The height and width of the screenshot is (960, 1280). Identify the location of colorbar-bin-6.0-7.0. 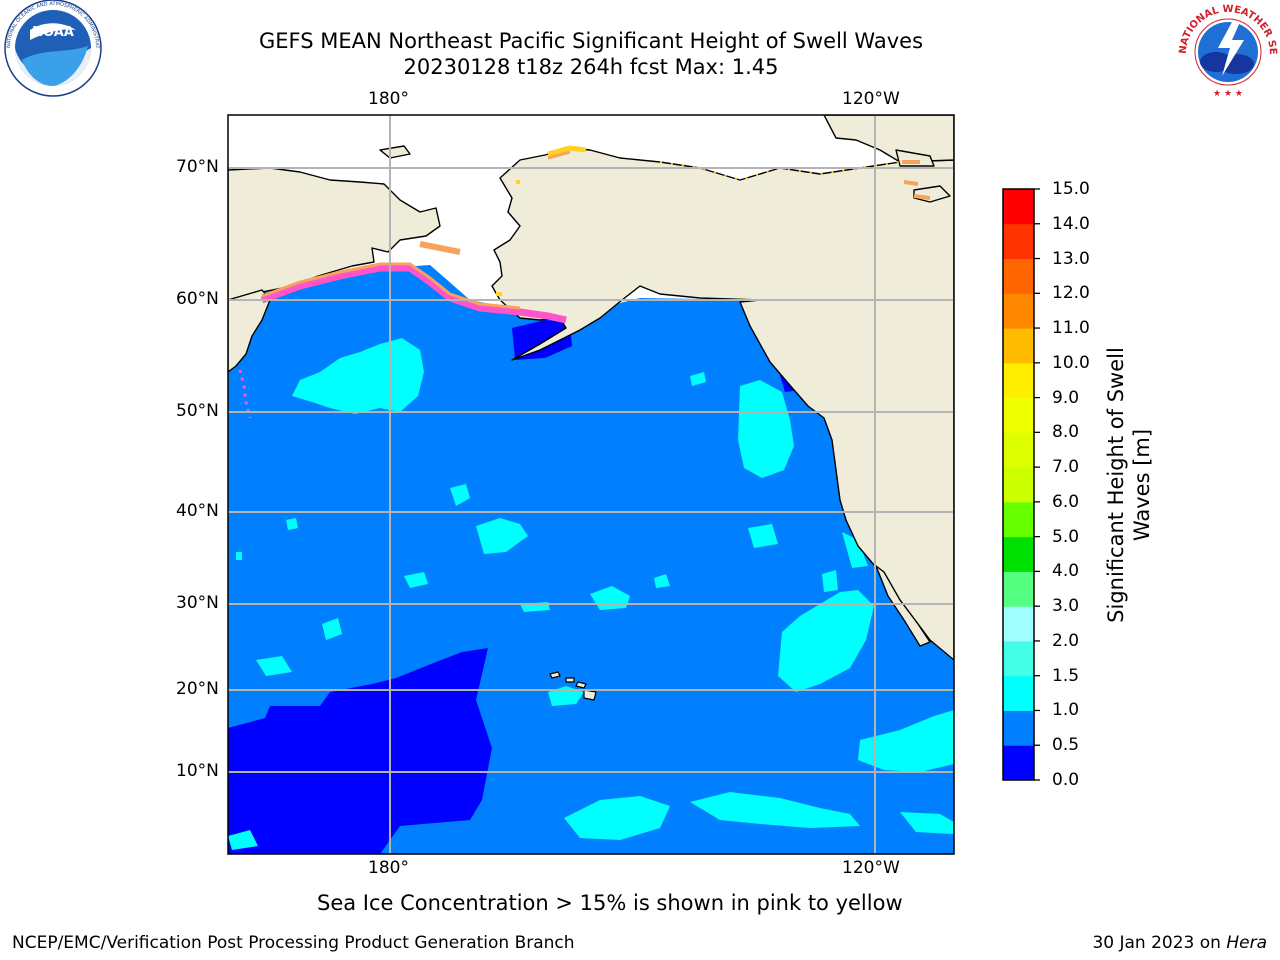
(1018, 485).